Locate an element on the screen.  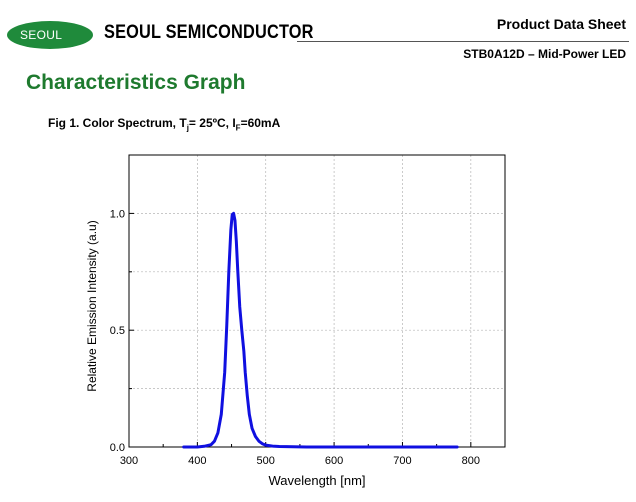
figure-caption: Fig 1. Color Spectrum, Tj= 25ºC, IF=60mA is located at coordinates (164, 124).